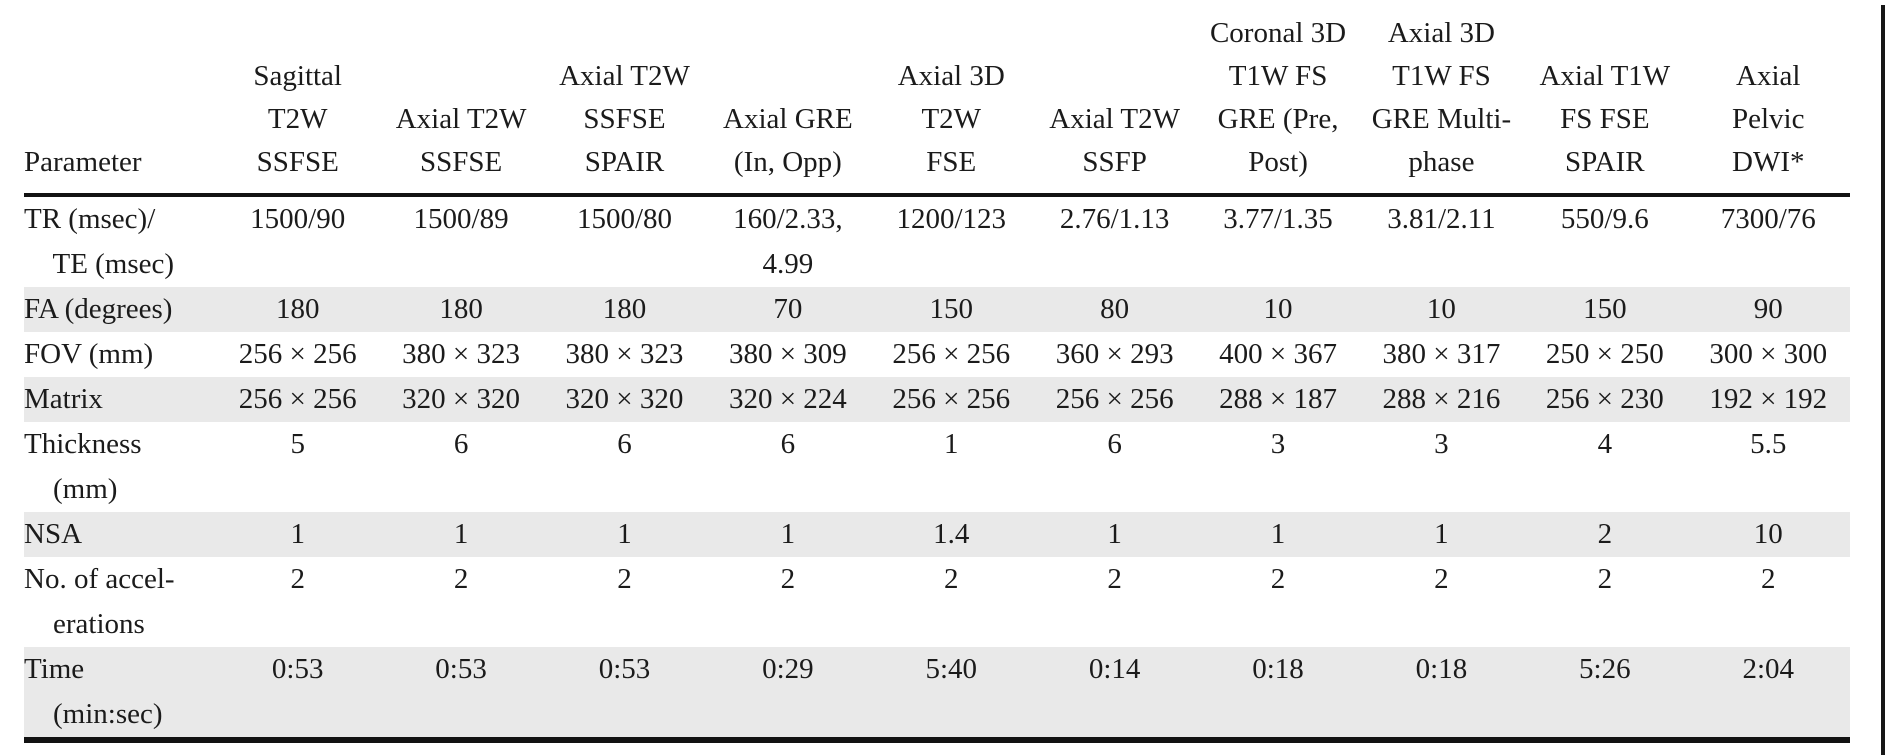 This screenshot has width=1889, height=755. What do you see at coordinates (120, 98) in the screenshot?
I see `column-header-parameter: Parameter` at bounding box center [120, 98].